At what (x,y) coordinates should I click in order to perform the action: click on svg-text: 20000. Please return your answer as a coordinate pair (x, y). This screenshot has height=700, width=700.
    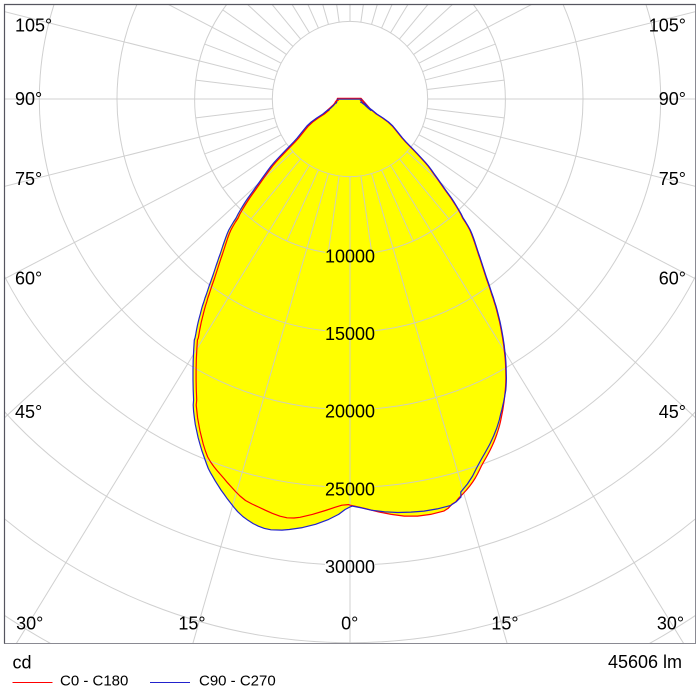
    Looking at the image, I should click on (350, 412).